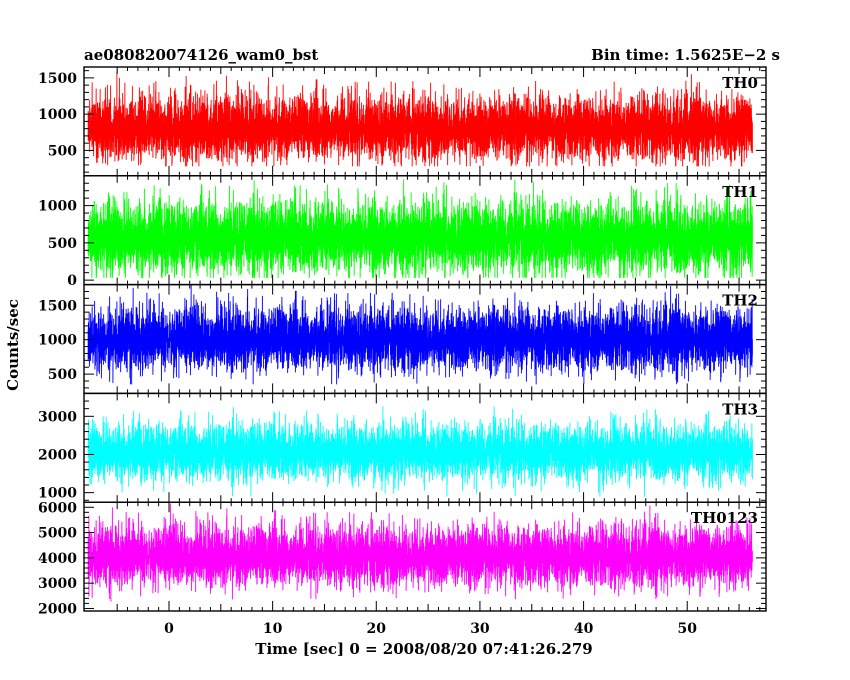 This screenshot has width=850, height=680. What do you see at coordinates (57, 341) in the screenshot?
I see `y-tick-label-th2: 1000` at bounding box center [57, 341].